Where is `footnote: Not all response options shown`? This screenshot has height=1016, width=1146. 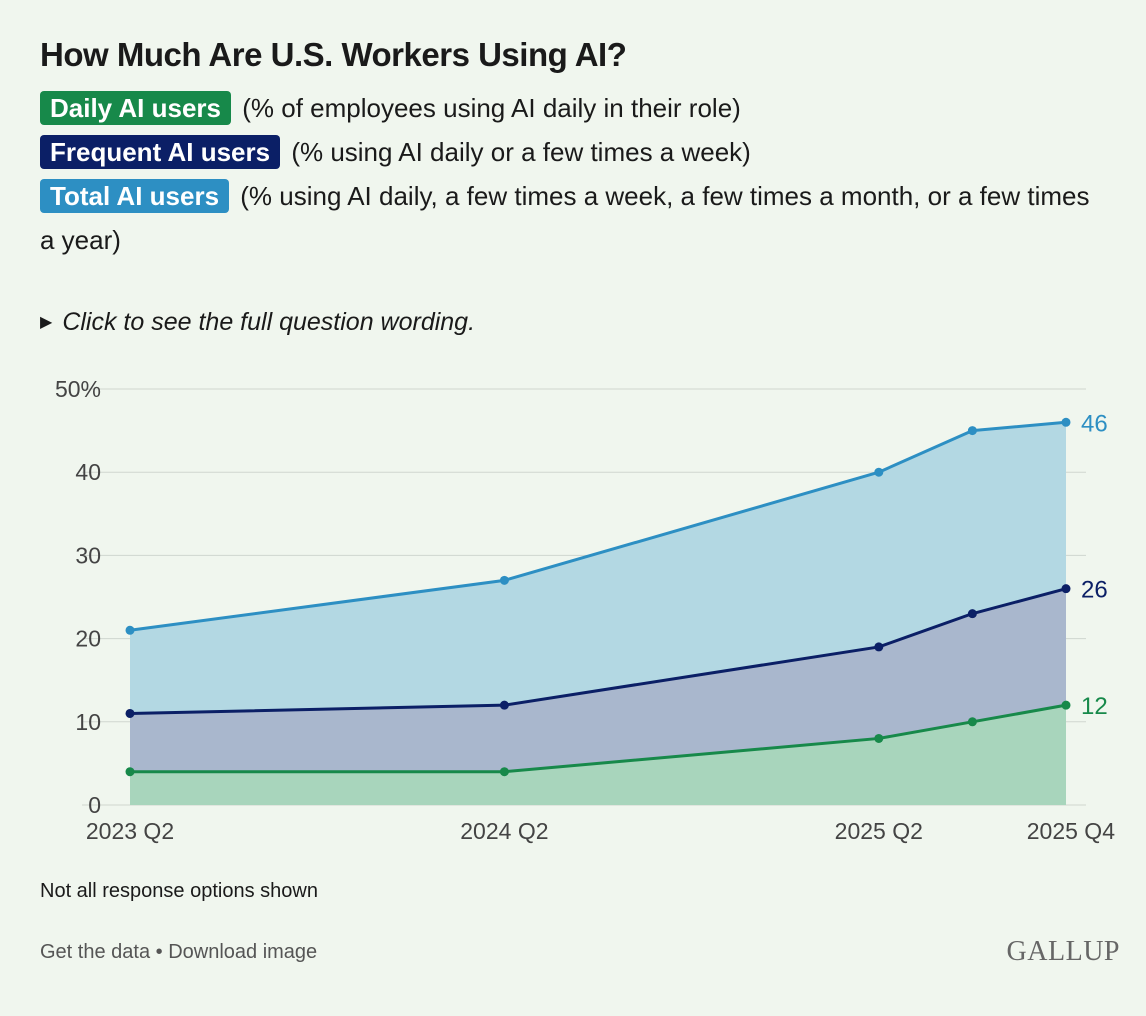
footnote: Not all response options shown is located at coordinates (179, 891).